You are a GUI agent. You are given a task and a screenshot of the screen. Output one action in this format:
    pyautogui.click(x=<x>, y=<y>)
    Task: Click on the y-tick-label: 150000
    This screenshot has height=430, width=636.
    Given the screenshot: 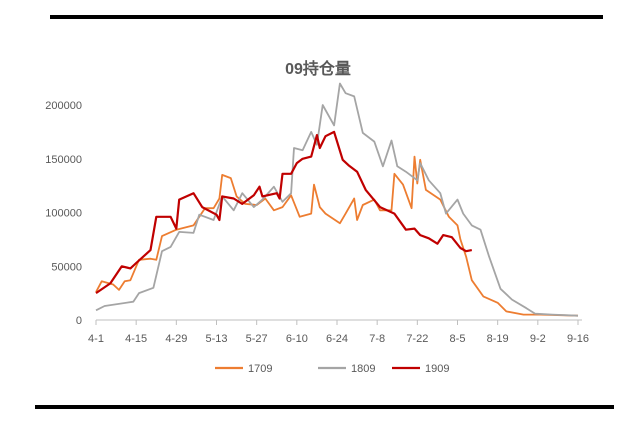 What is the action you would take?
    pyautogui.click(x=63, y=160)
    